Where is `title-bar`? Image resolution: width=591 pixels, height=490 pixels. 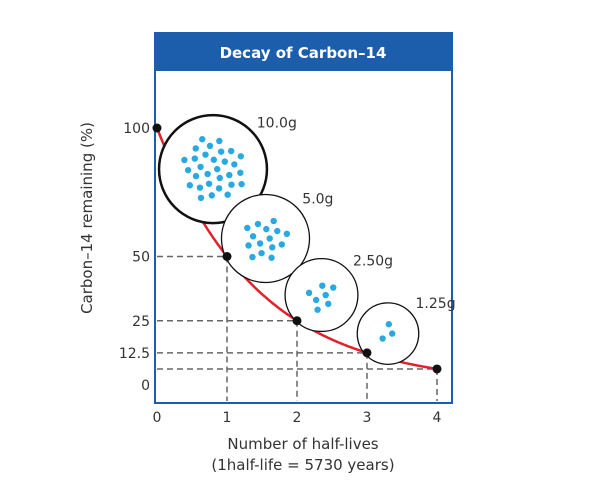
title-bar is located at coordinates (303, 52).